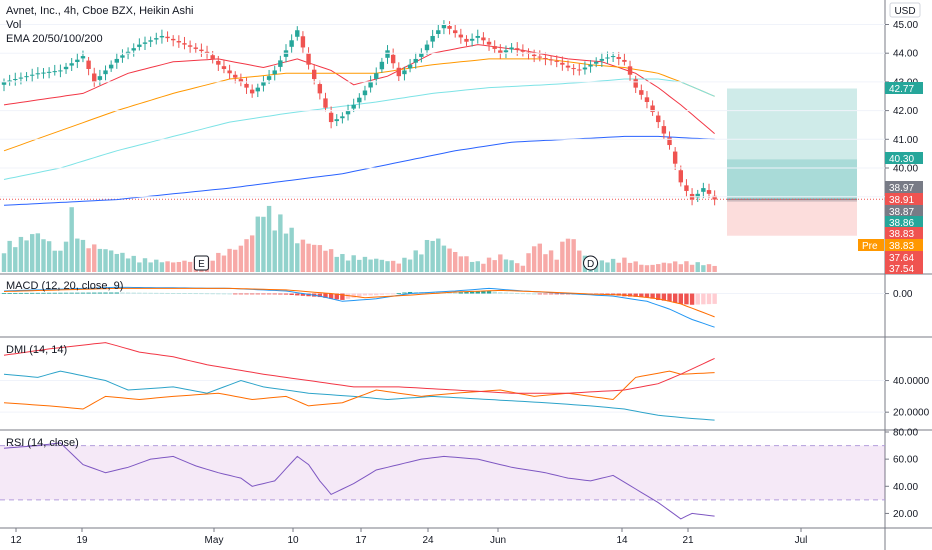 The height and width of the screenshot is (550, 932). What do you see at coordinates (42, 443) in the screenshot?
I see `rsi-legend: RSI (14, close)` at bounding box center [42, 443].